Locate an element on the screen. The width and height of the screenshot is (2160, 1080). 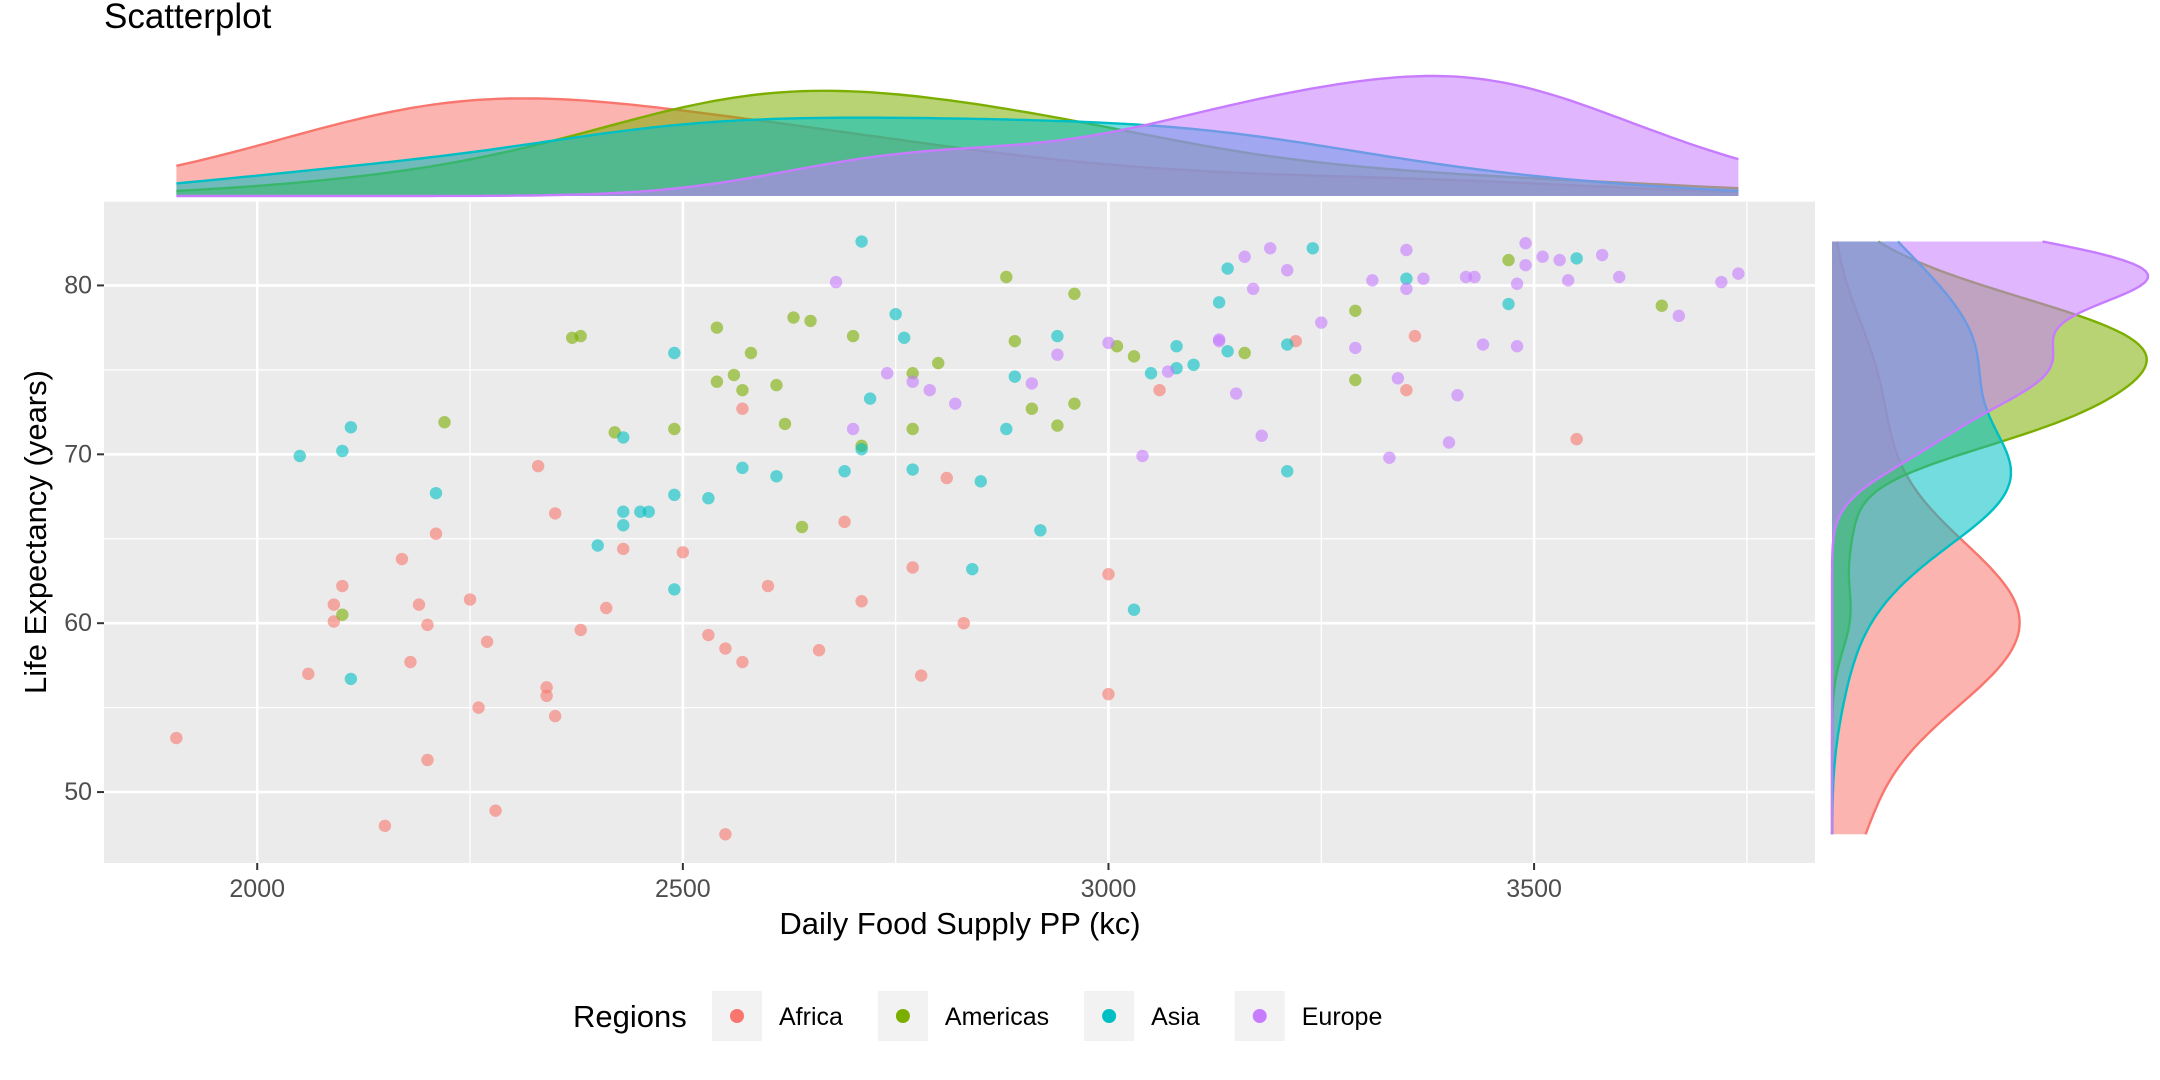
x-tick-label: 3000 is located at coordinates (1109, 889).